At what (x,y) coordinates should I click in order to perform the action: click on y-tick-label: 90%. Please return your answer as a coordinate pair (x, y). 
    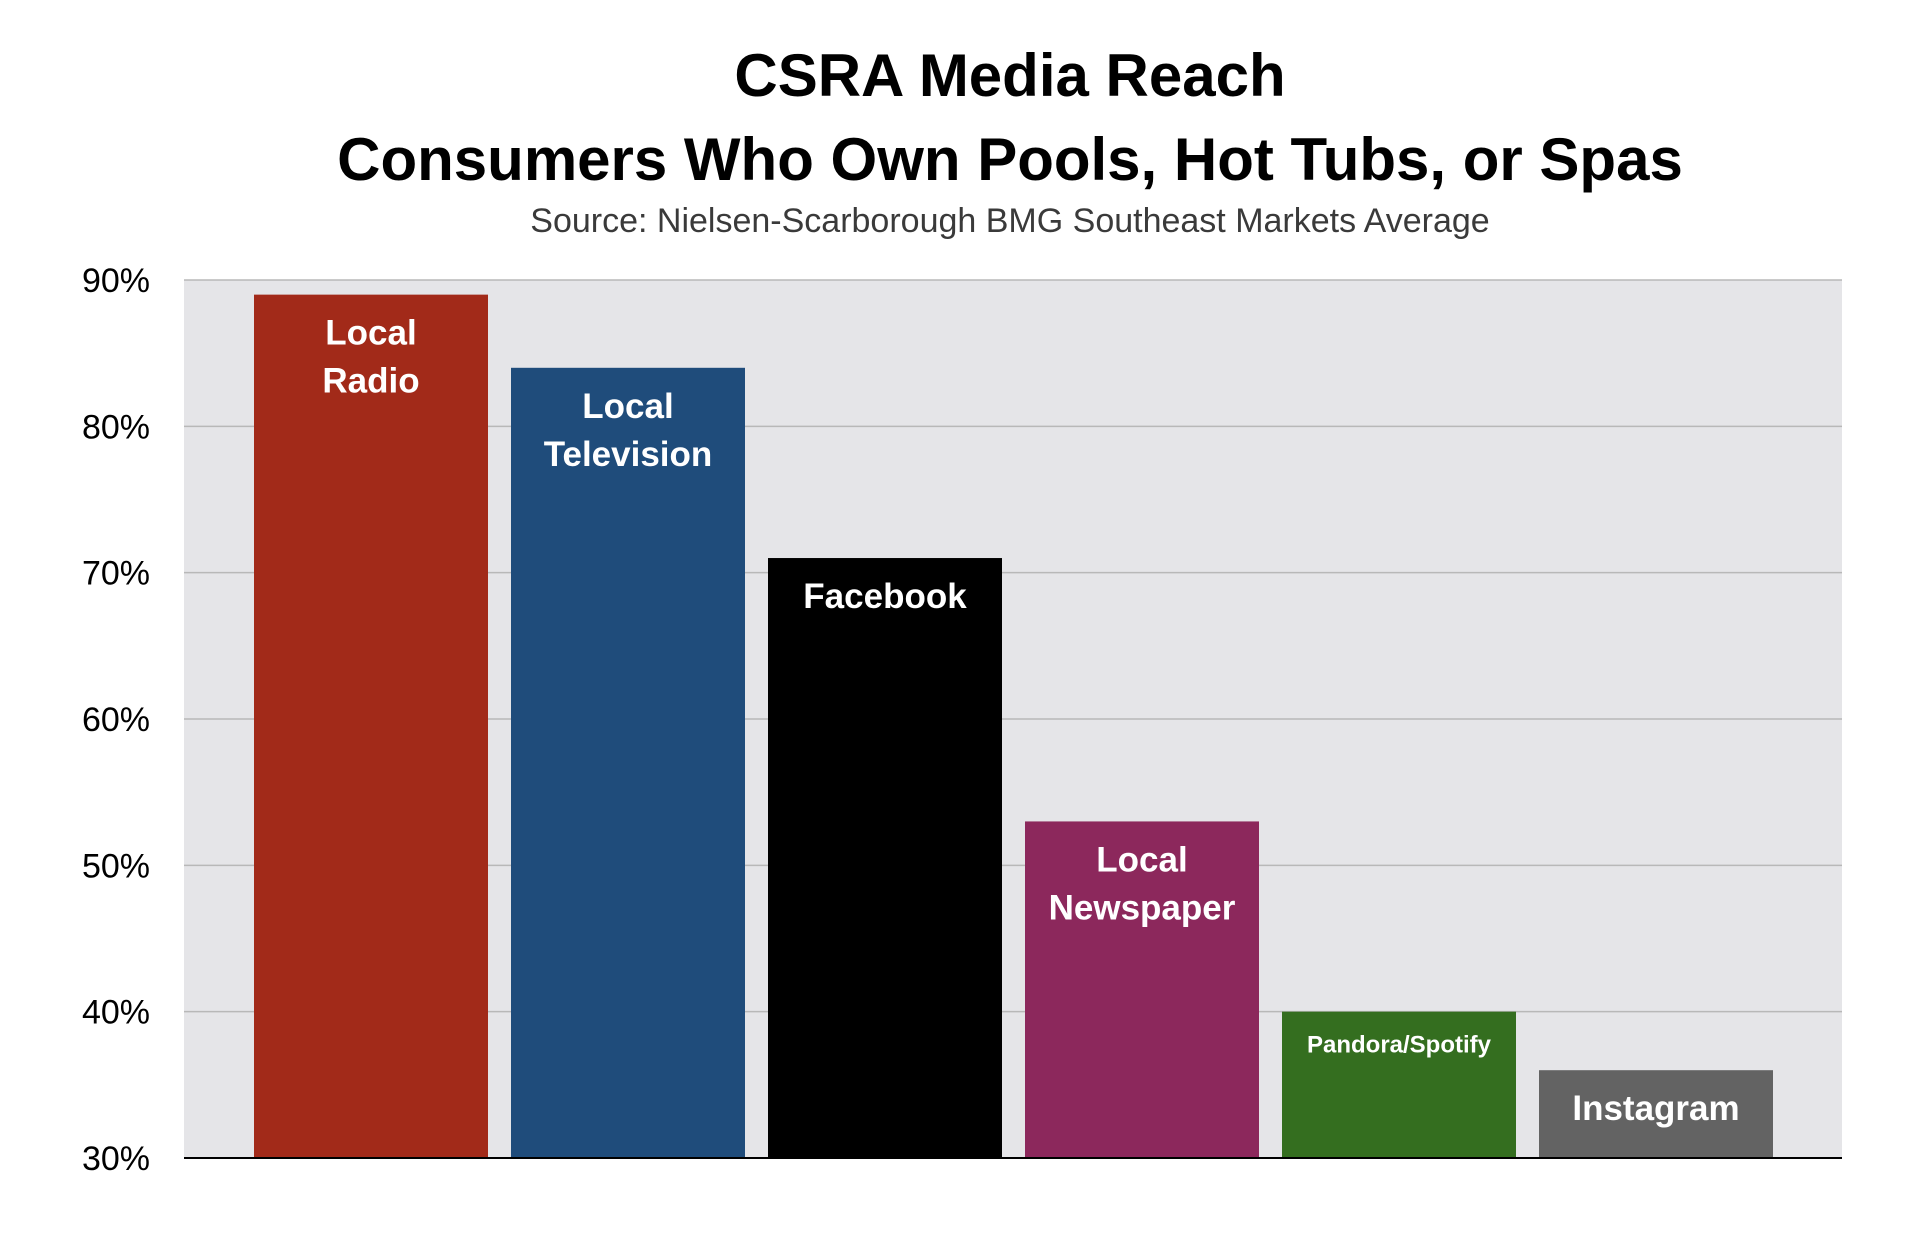
    Looking at the image, I should click on (116, 281).